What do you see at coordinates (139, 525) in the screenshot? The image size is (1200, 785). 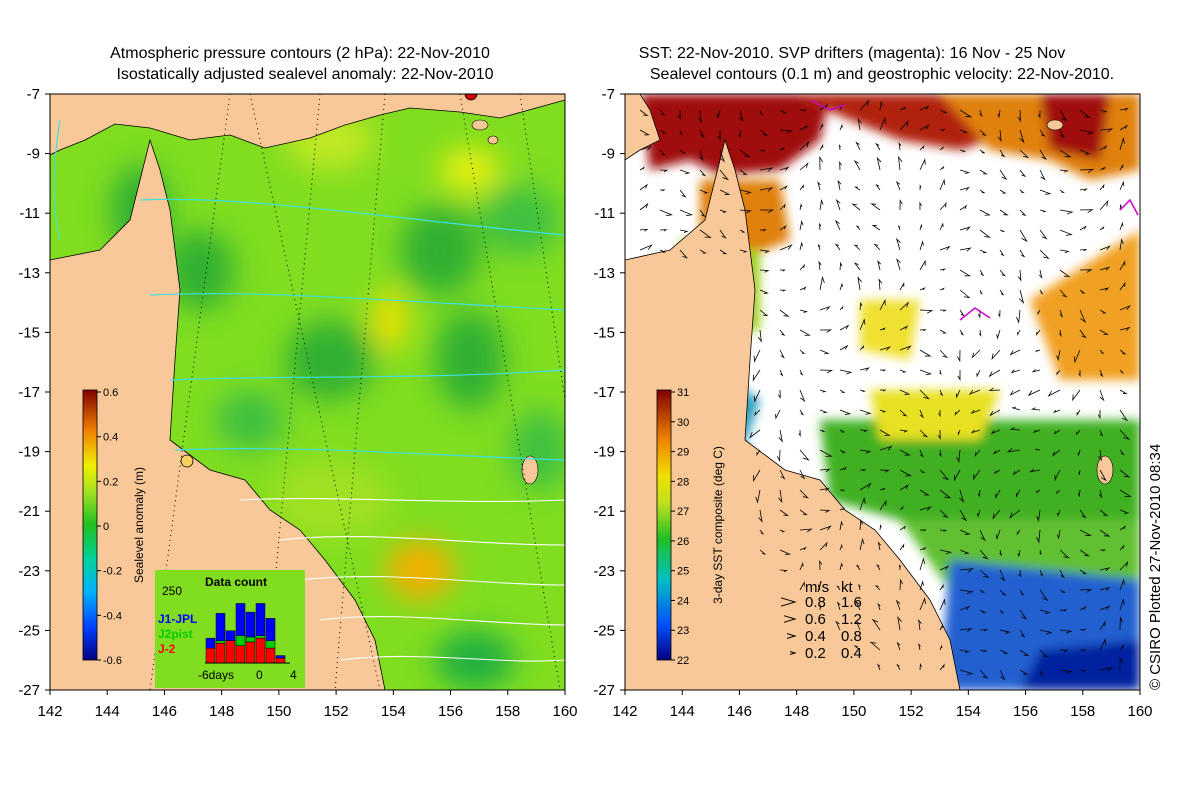 I see `ssh-colorbar-label: Sealevel anomaly (m)` at bounding box center [139, 525].